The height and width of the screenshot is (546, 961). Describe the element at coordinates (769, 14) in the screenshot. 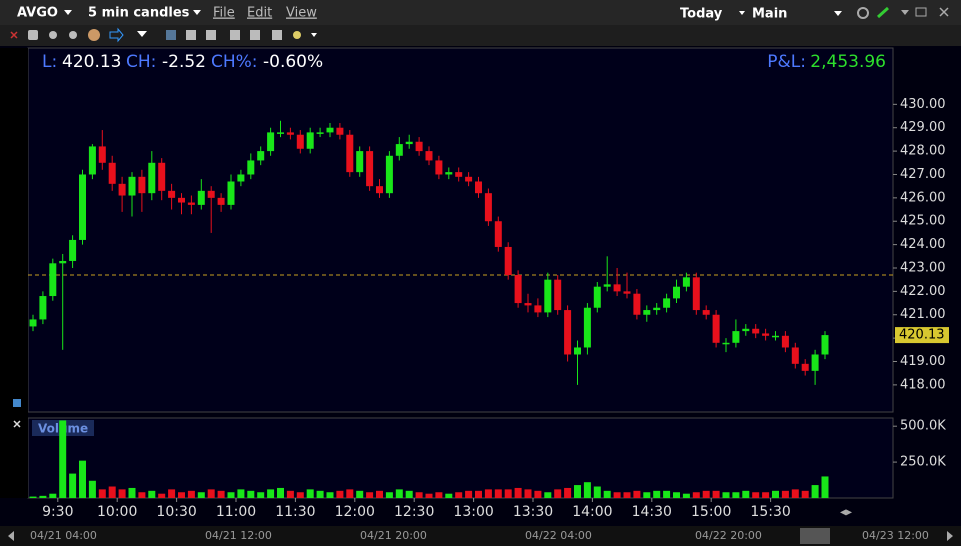

I see `layout: Main` at that location.